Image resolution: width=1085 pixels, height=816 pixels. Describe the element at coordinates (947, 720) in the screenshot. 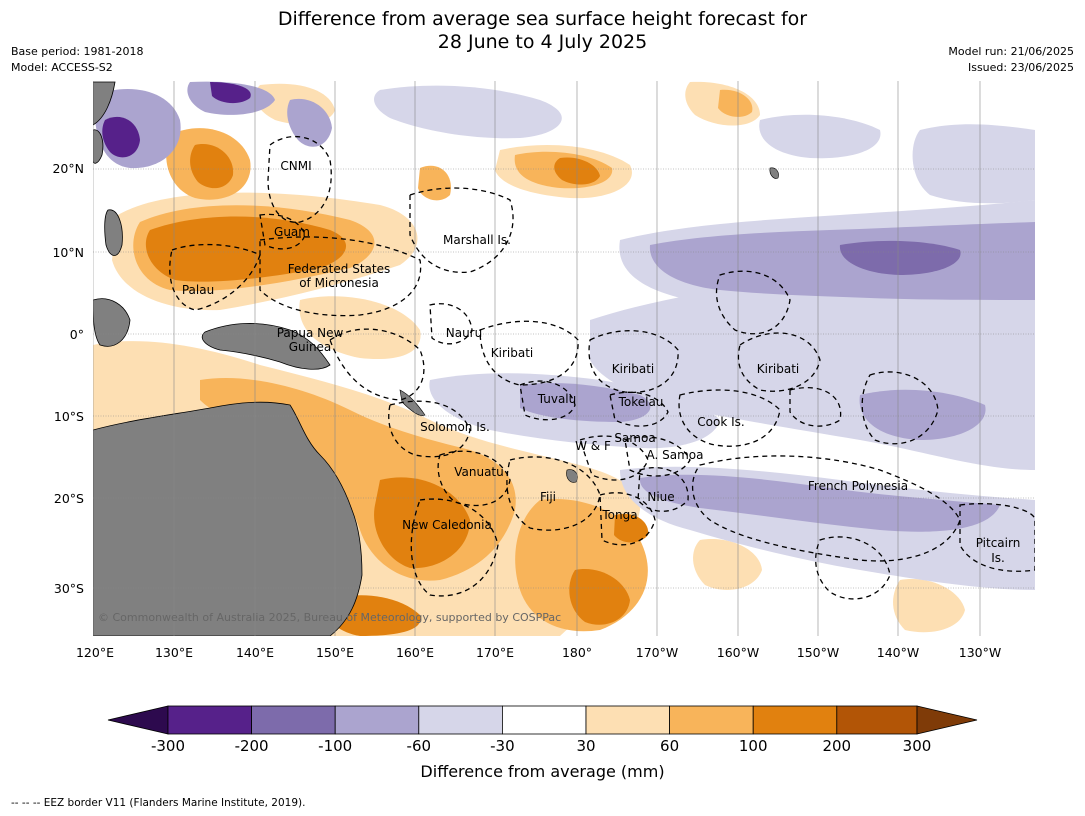

I see `colorbar-high-extend` at that location.